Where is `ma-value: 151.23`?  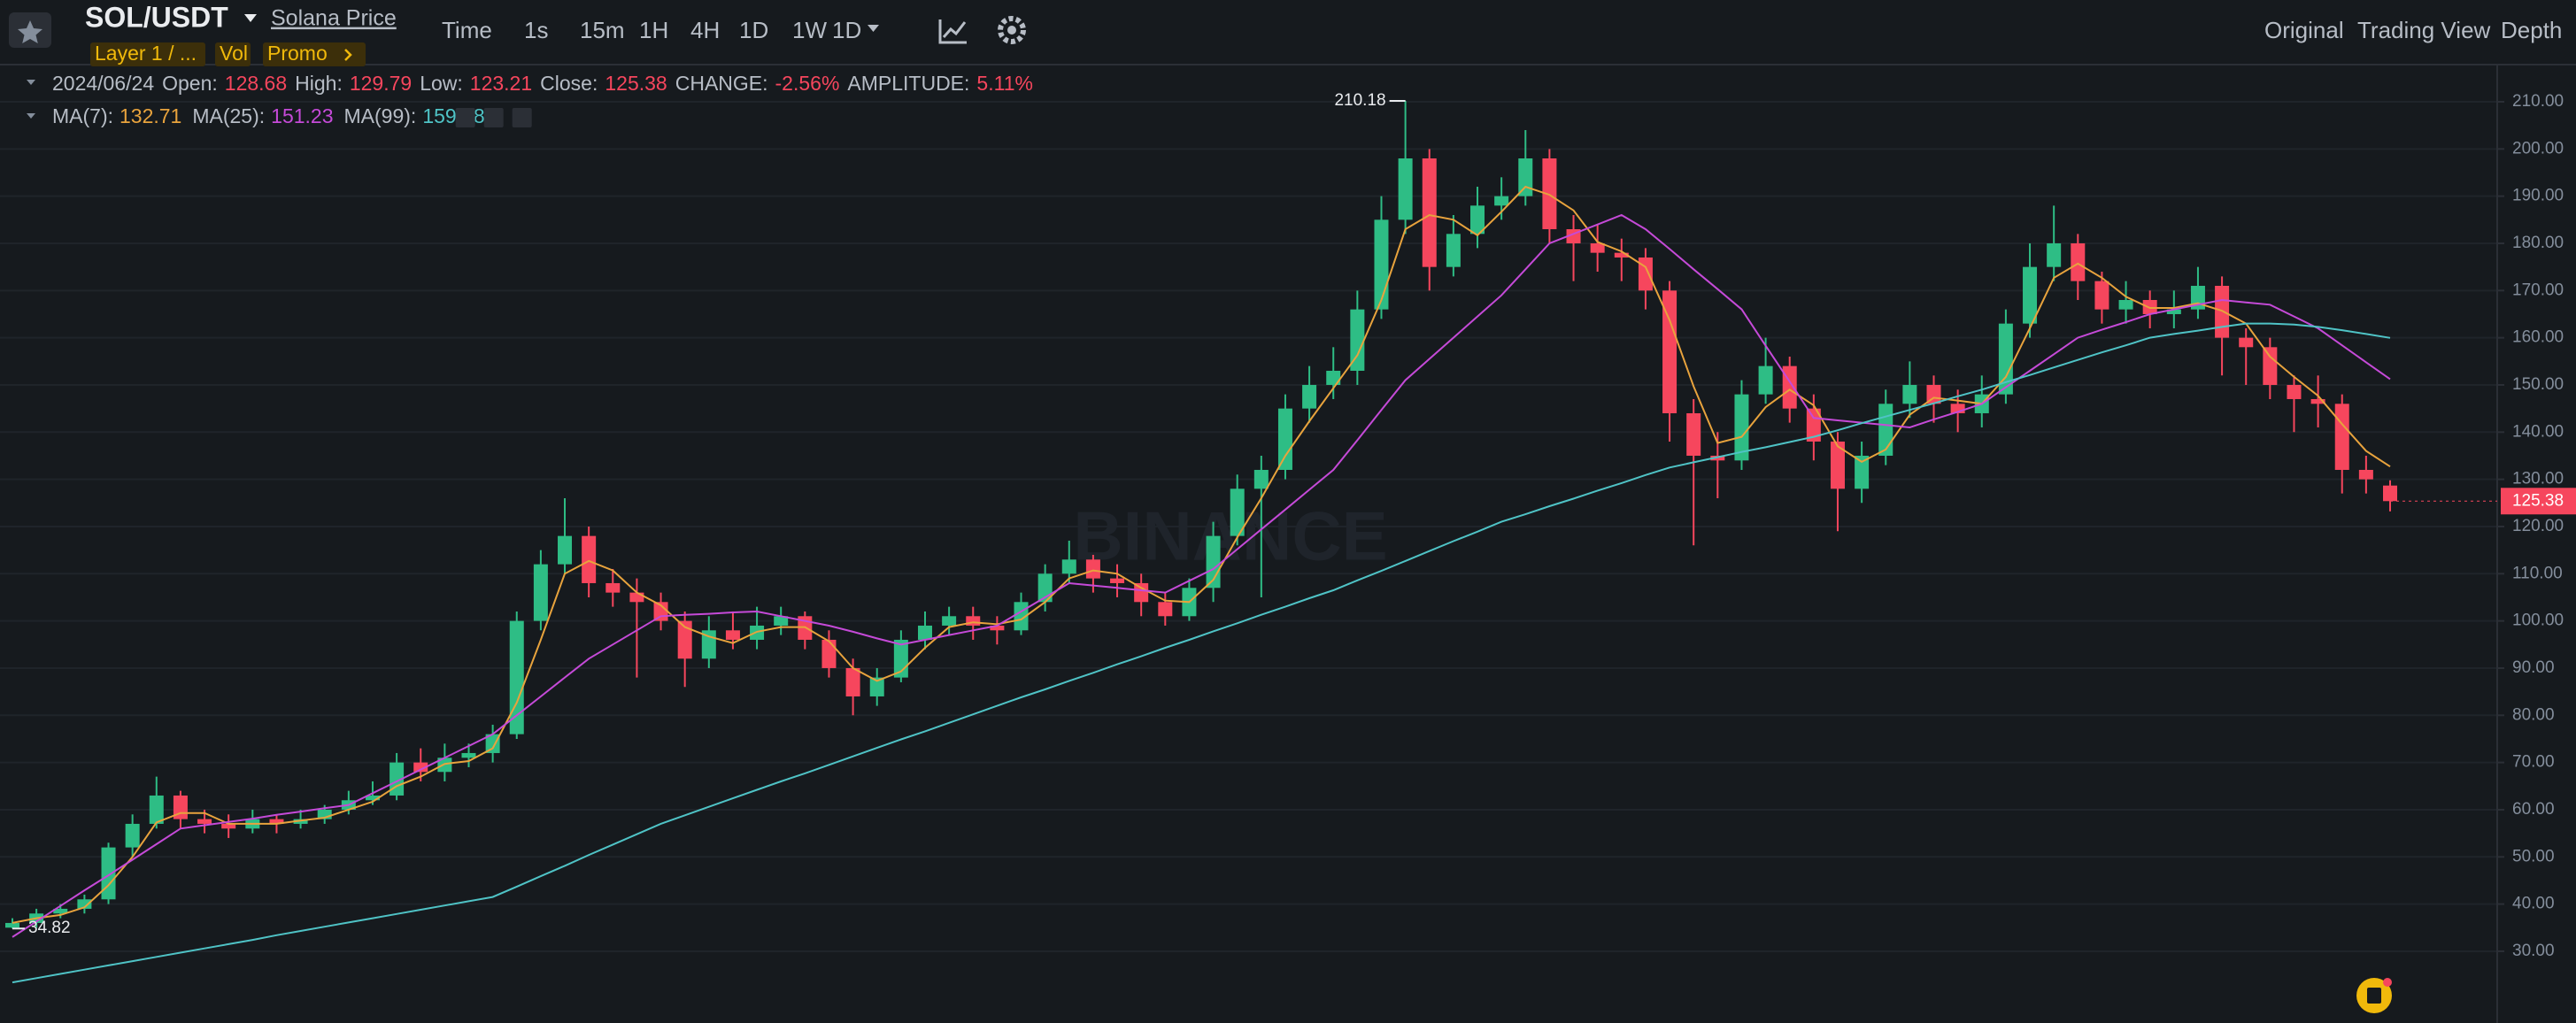 ma-value: 151.23 is located at coordinates (302, 115).